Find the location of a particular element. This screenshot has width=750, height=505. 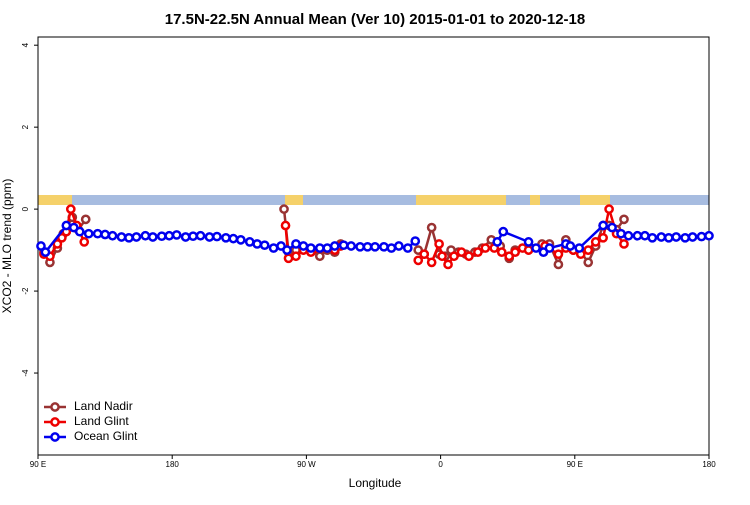

x-tick-label: 90 E is located at coordinates (38, 464).